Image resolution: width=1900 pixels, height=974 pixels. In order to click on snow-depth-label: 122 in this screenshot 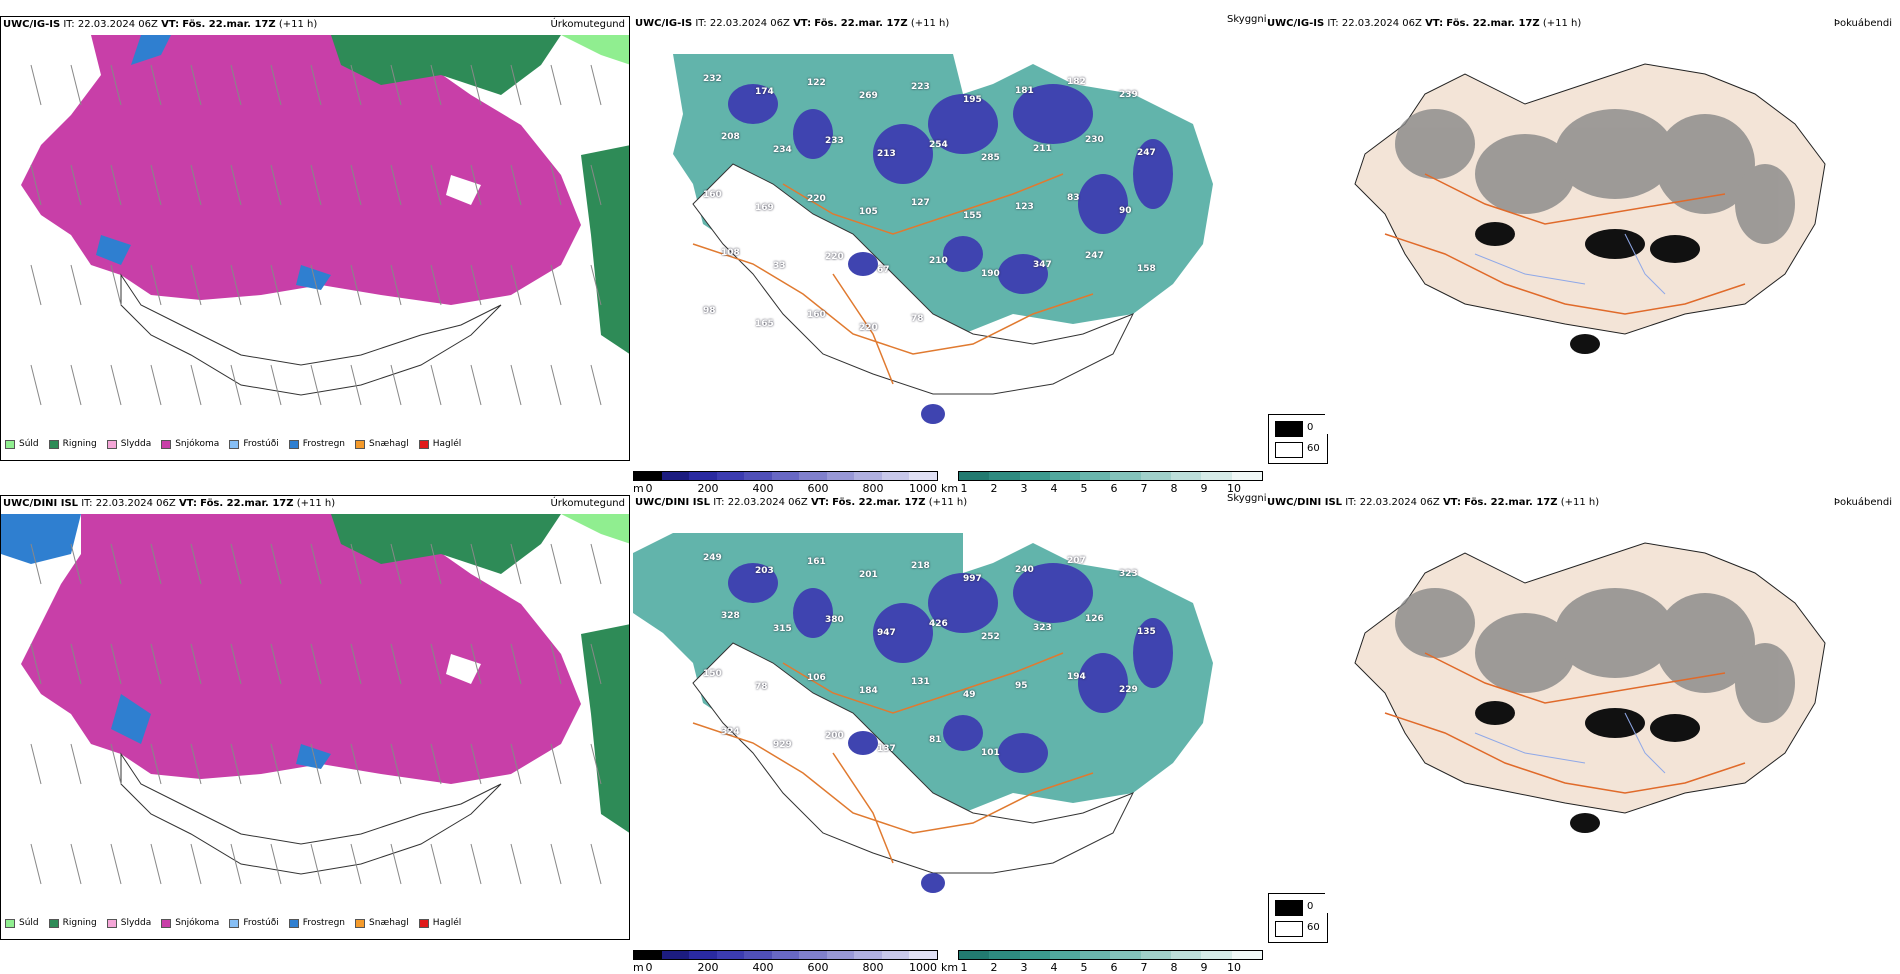, I will do `click(816, 83)`.